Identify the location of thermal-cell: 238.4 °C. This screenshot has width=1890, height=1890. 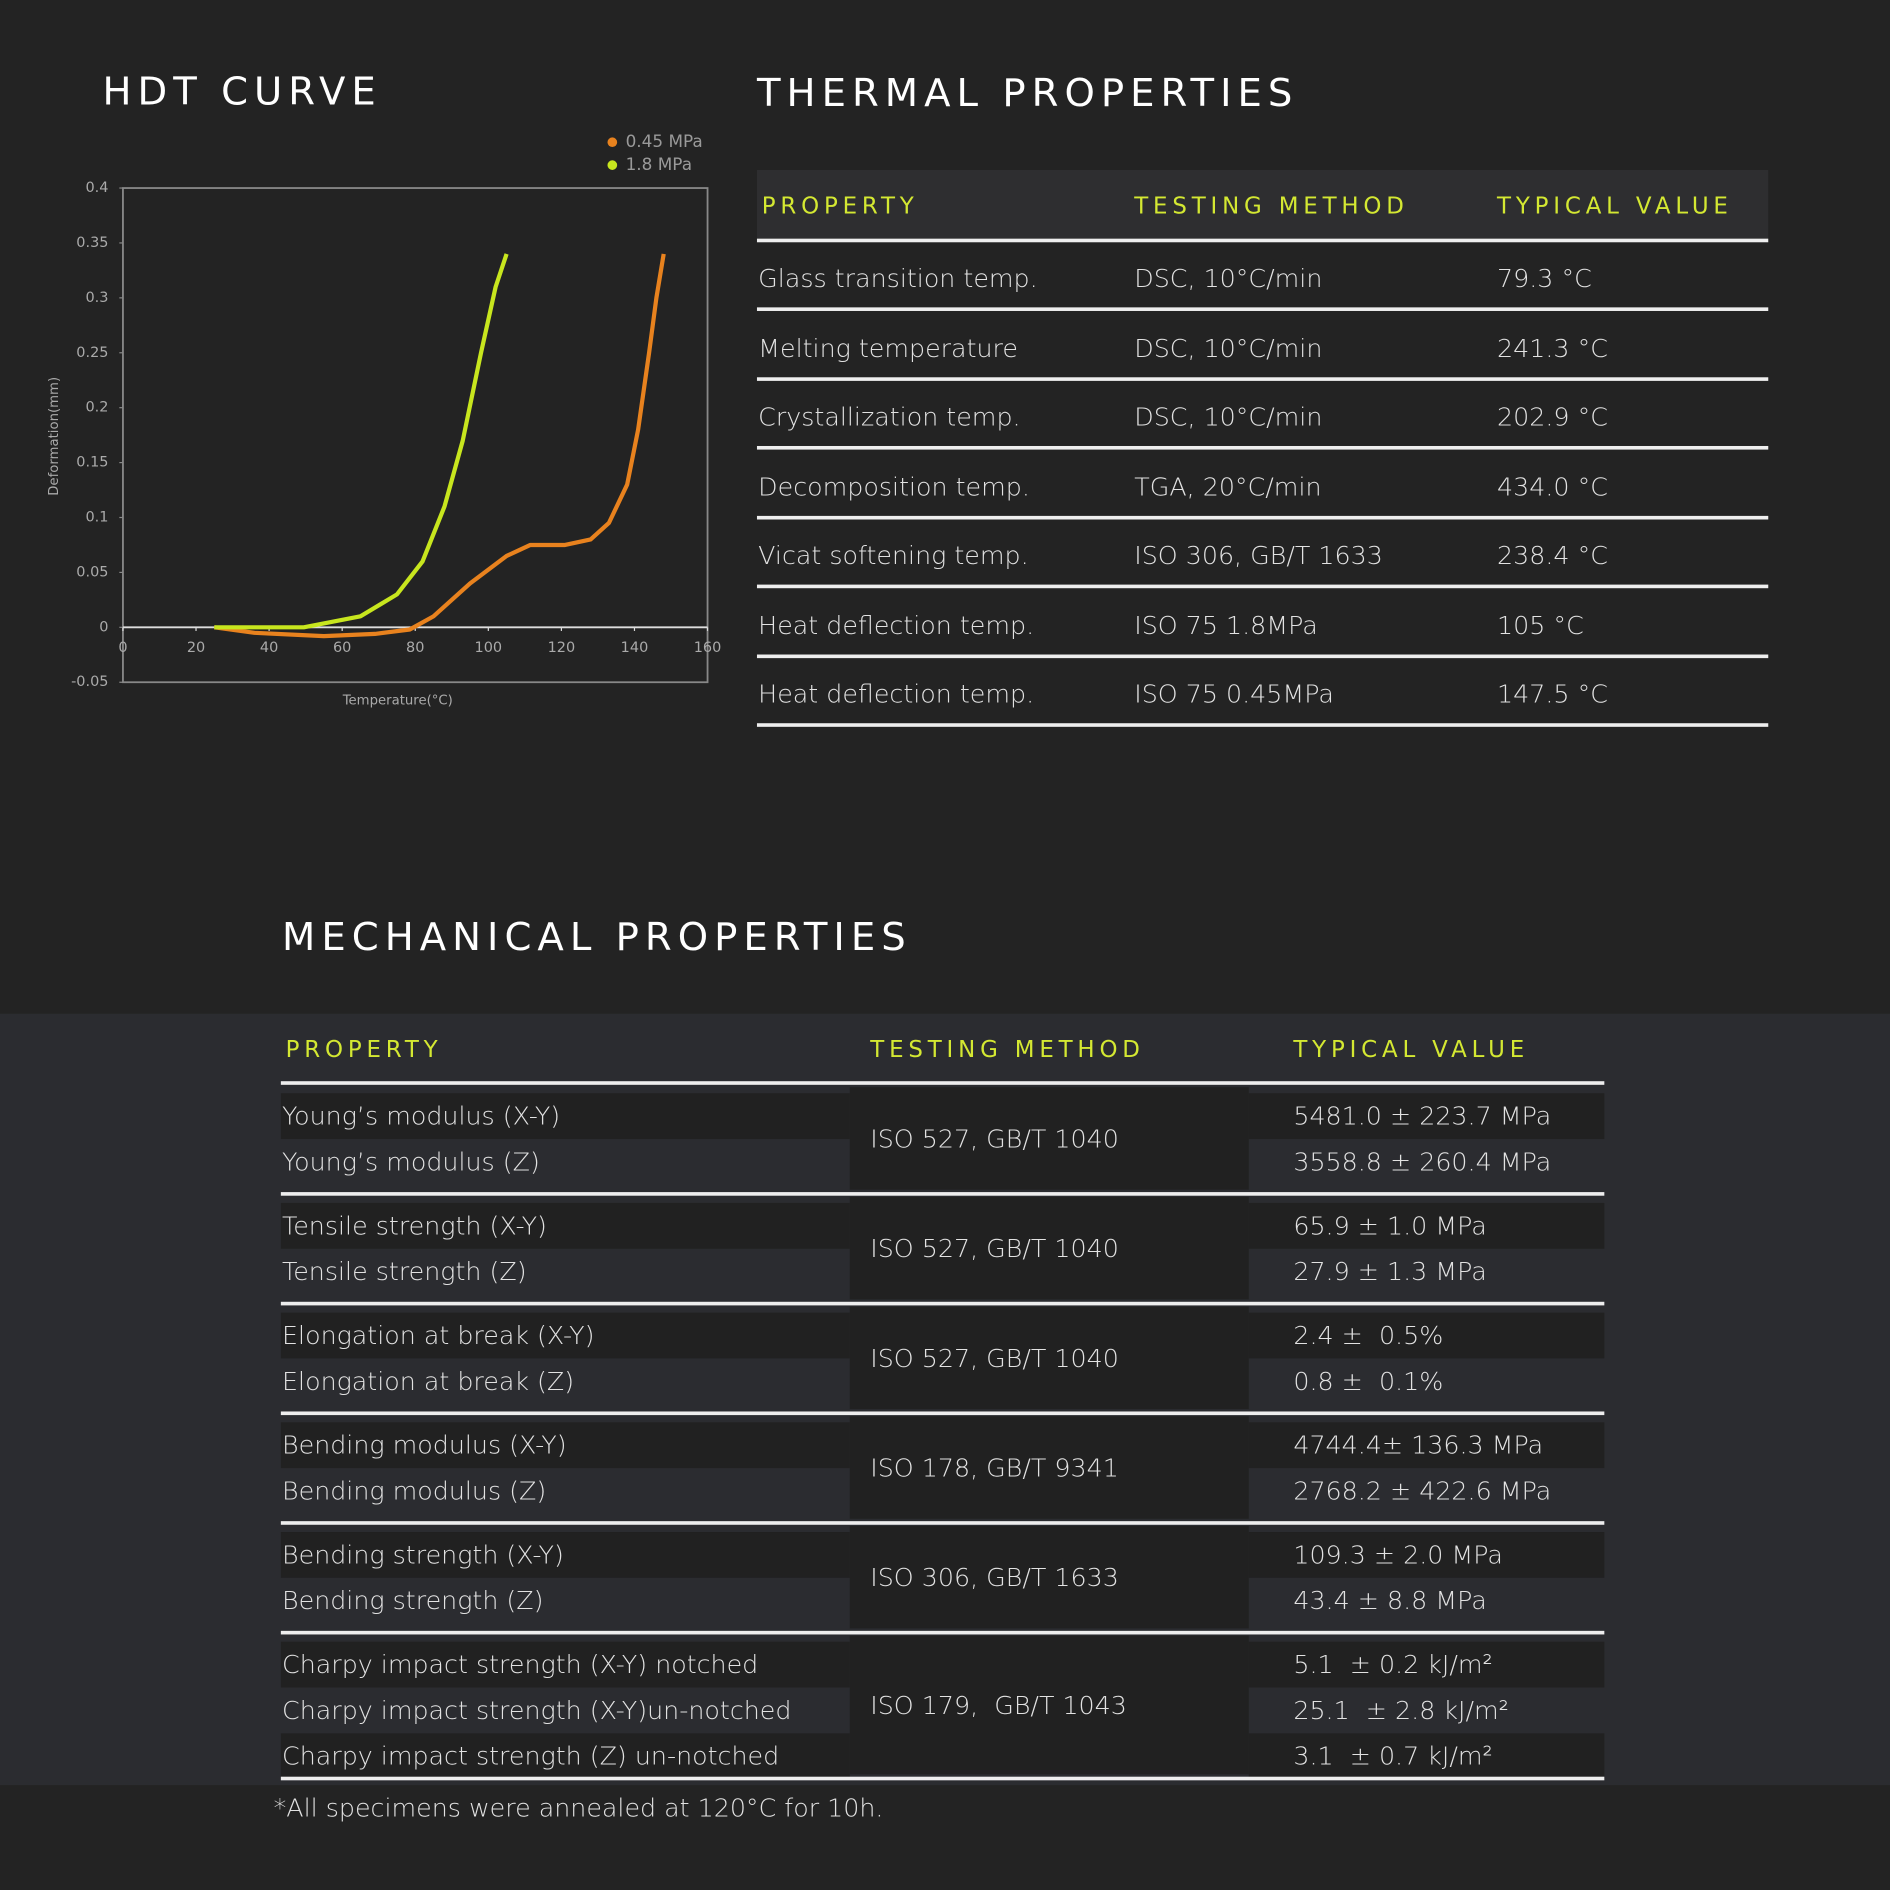
(1552, 556).